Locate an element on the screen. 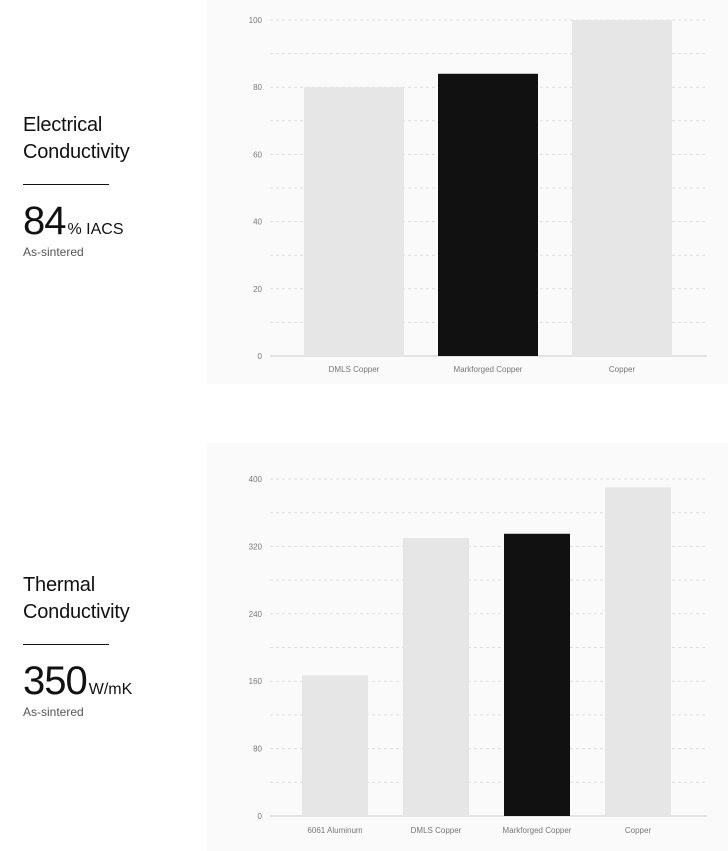 The image size is (728, 851). stat-value-row: 350 W/mK is located at coordinates (113, 681).